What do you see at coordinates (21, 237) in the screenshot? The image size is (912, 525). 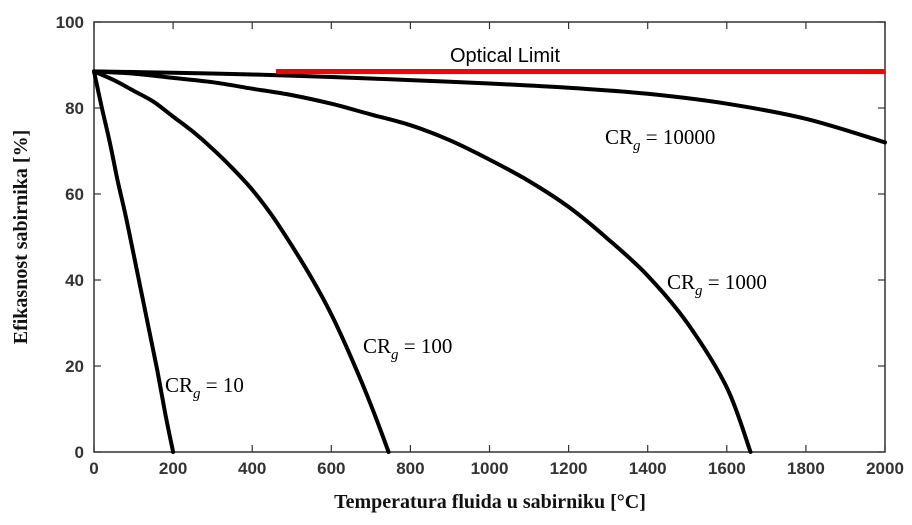 I see `y-axis-title: Efikasnost sabirnika [%]` at bounding box center [21, 237].